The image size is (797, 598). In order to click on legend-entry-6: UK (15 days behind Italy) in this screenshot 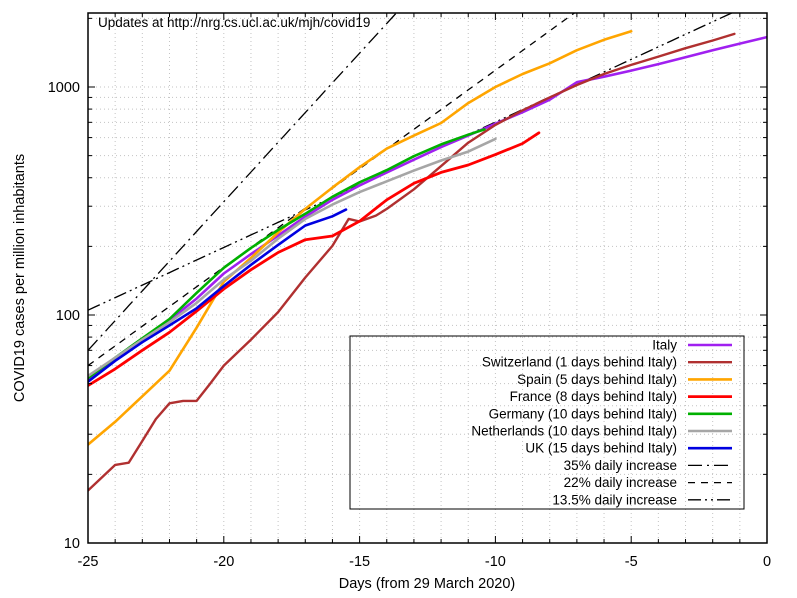, I will do `click(628, 448)`.